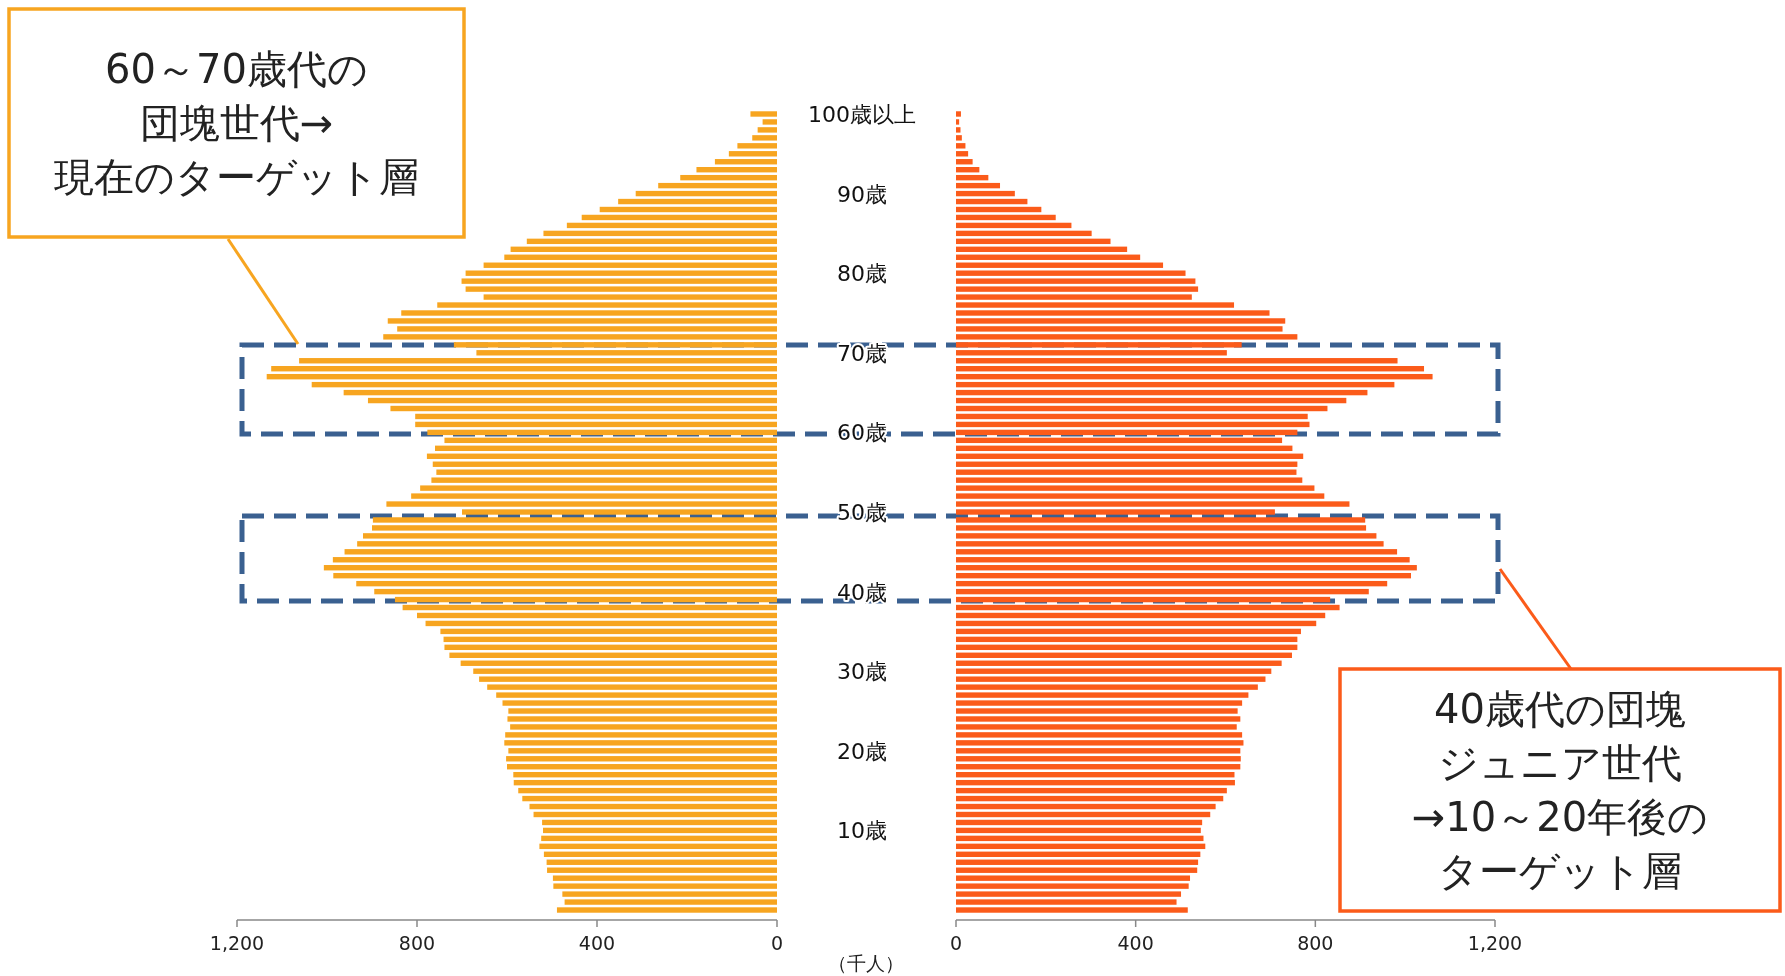 This screenshot has width=1785, height=976. I want to click on annotation: 40歳代の団塊ジュニア世代→10～20年後のターゲット層, so click(1560, 790).